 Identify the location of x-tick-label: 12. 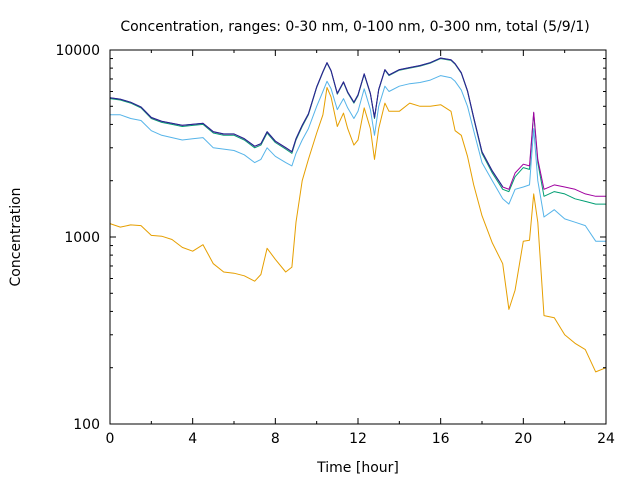
(358, 439).